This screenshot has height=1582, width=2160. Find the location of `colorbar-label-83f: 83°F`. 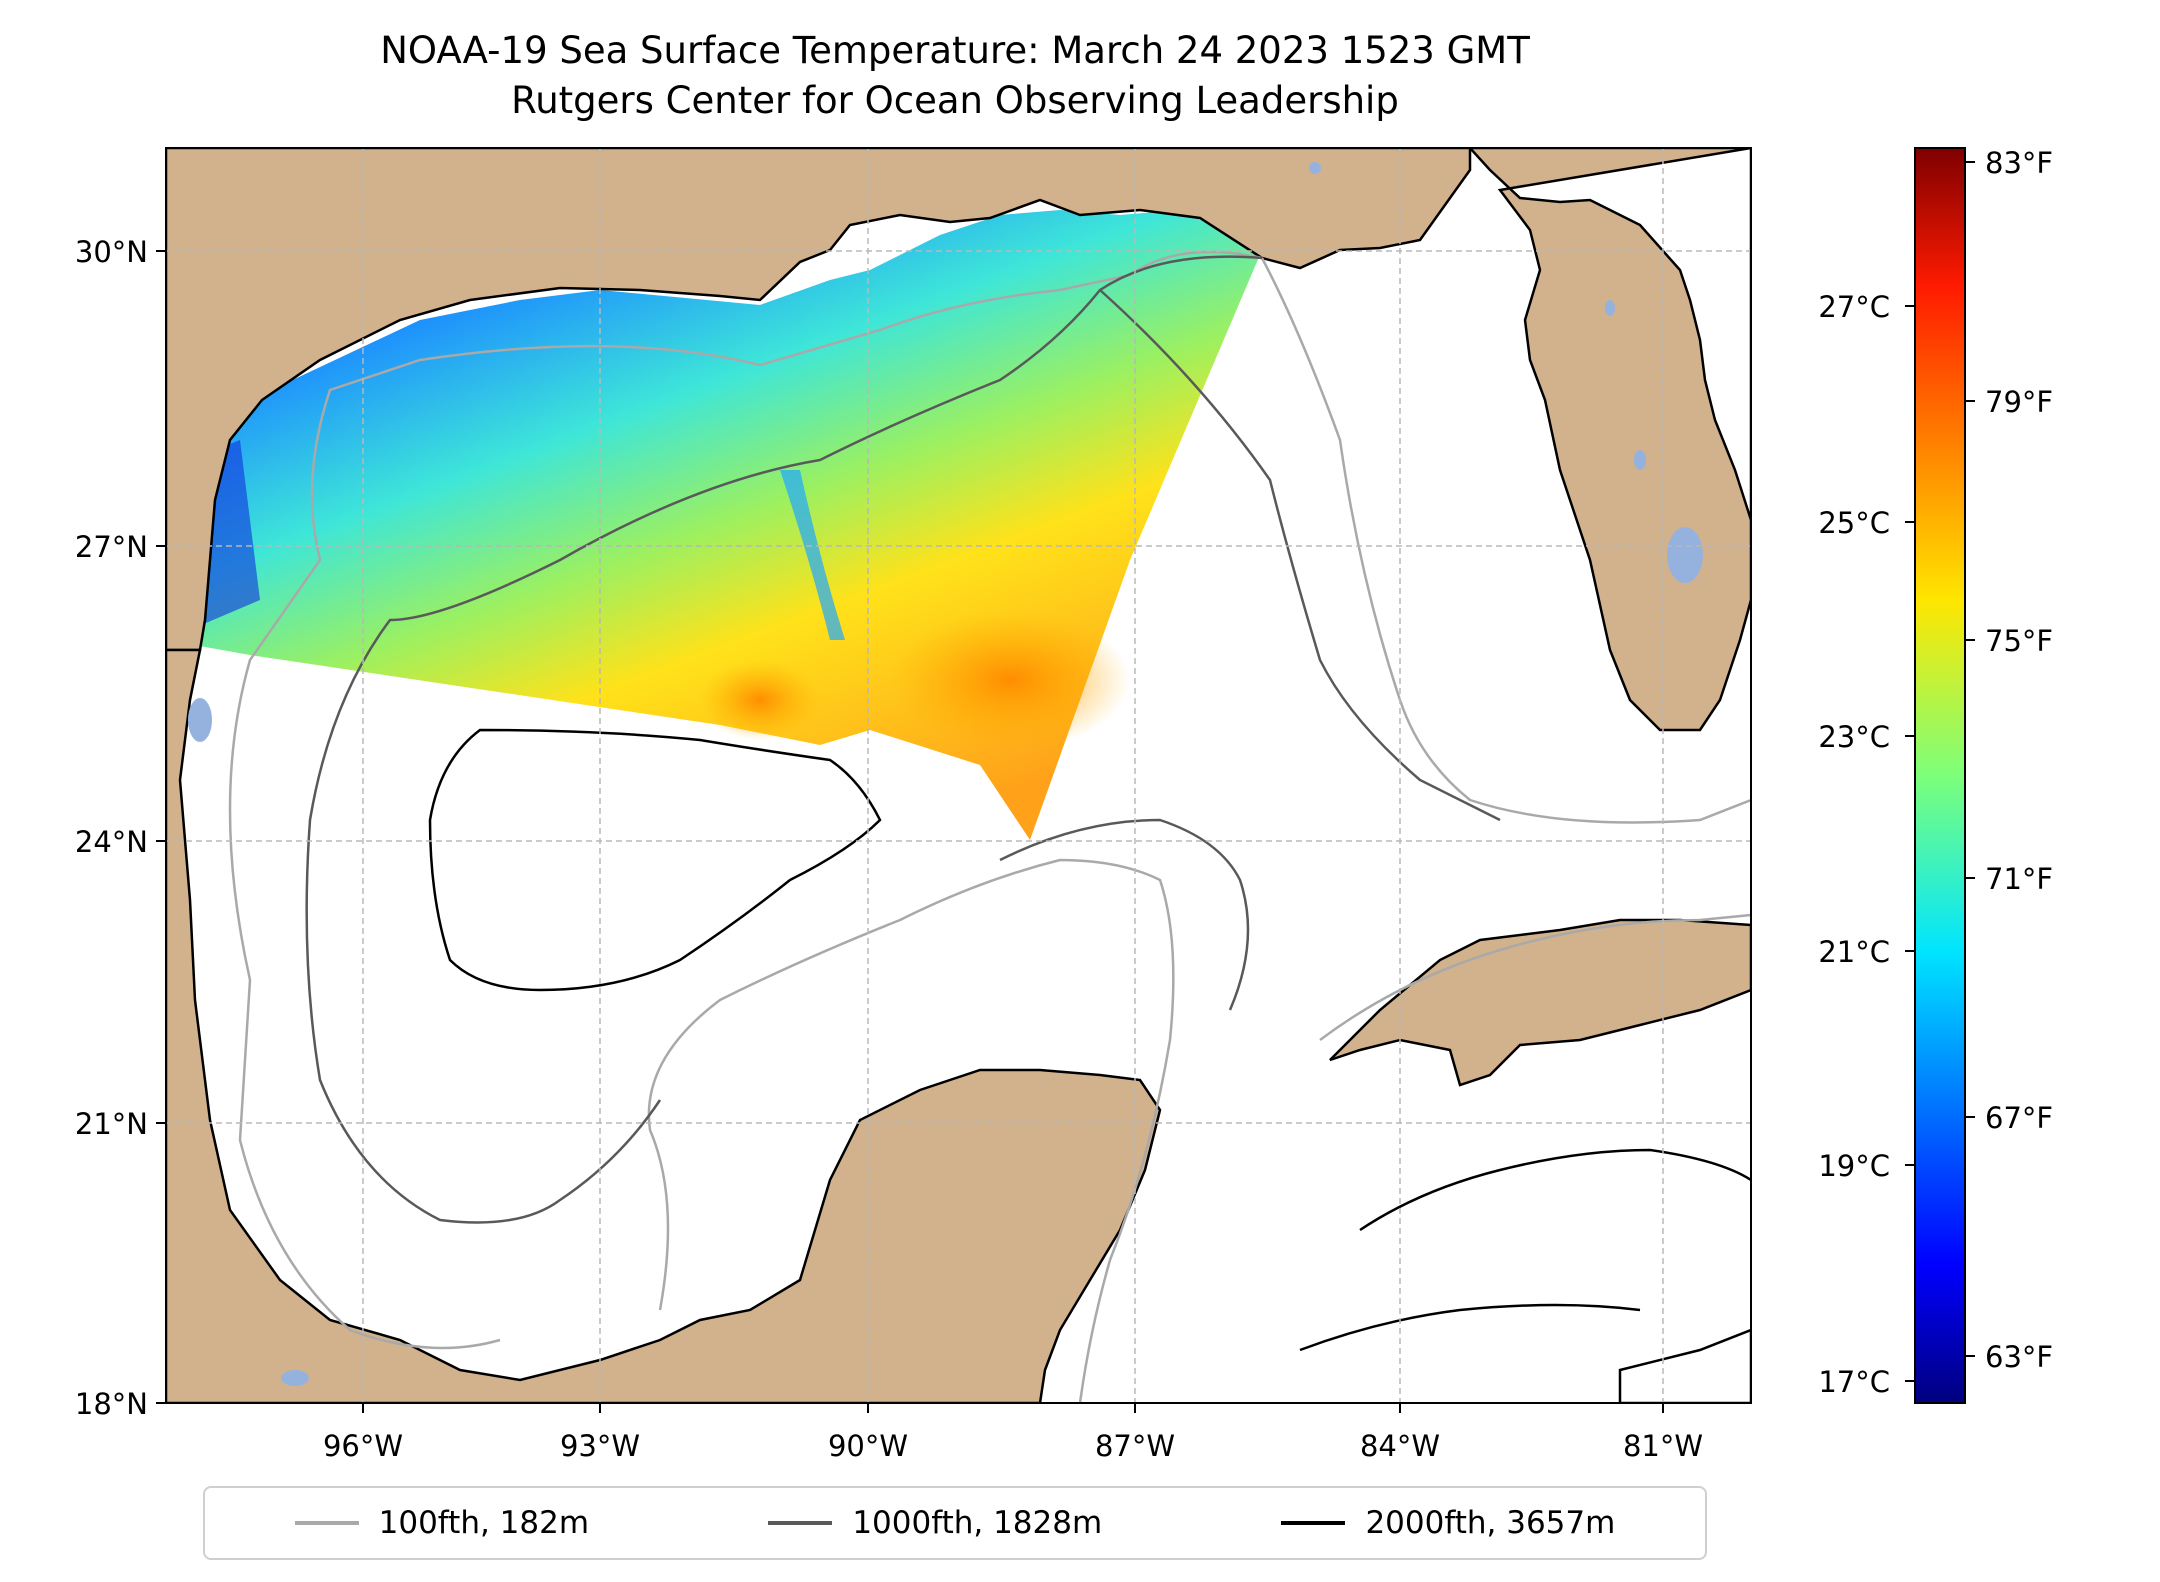

colorbar-label-83f: 83°F is located at coordinates (2019, 163).